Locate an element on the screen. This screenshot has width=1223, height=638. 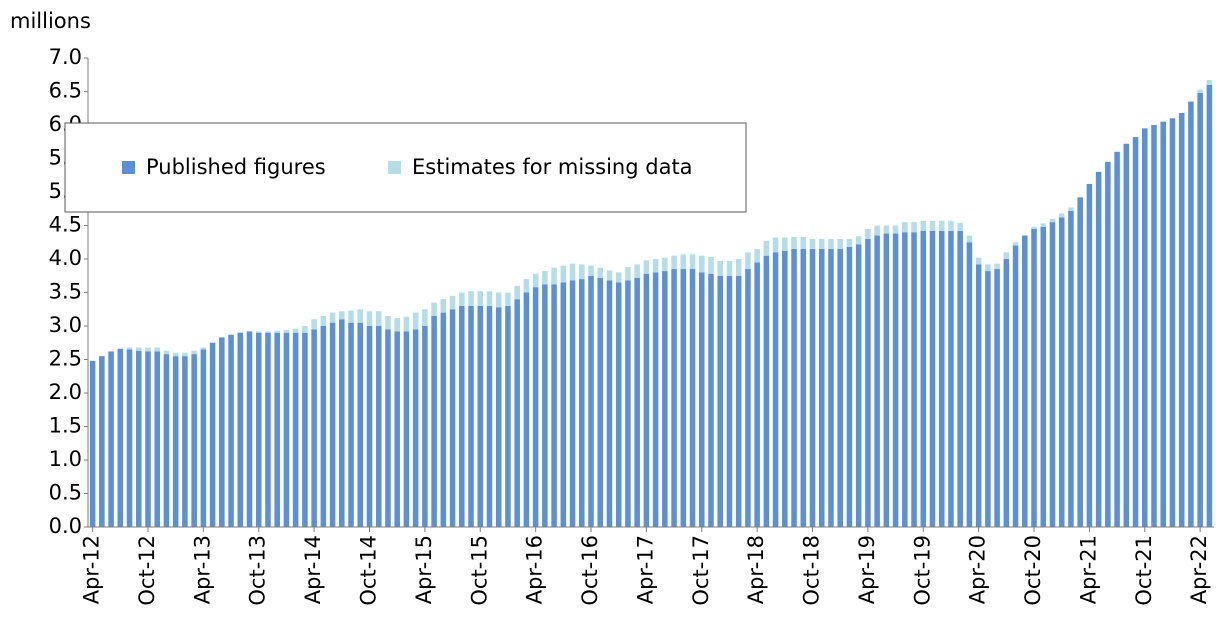
legend-swatch is located at coordinates (394, 167).